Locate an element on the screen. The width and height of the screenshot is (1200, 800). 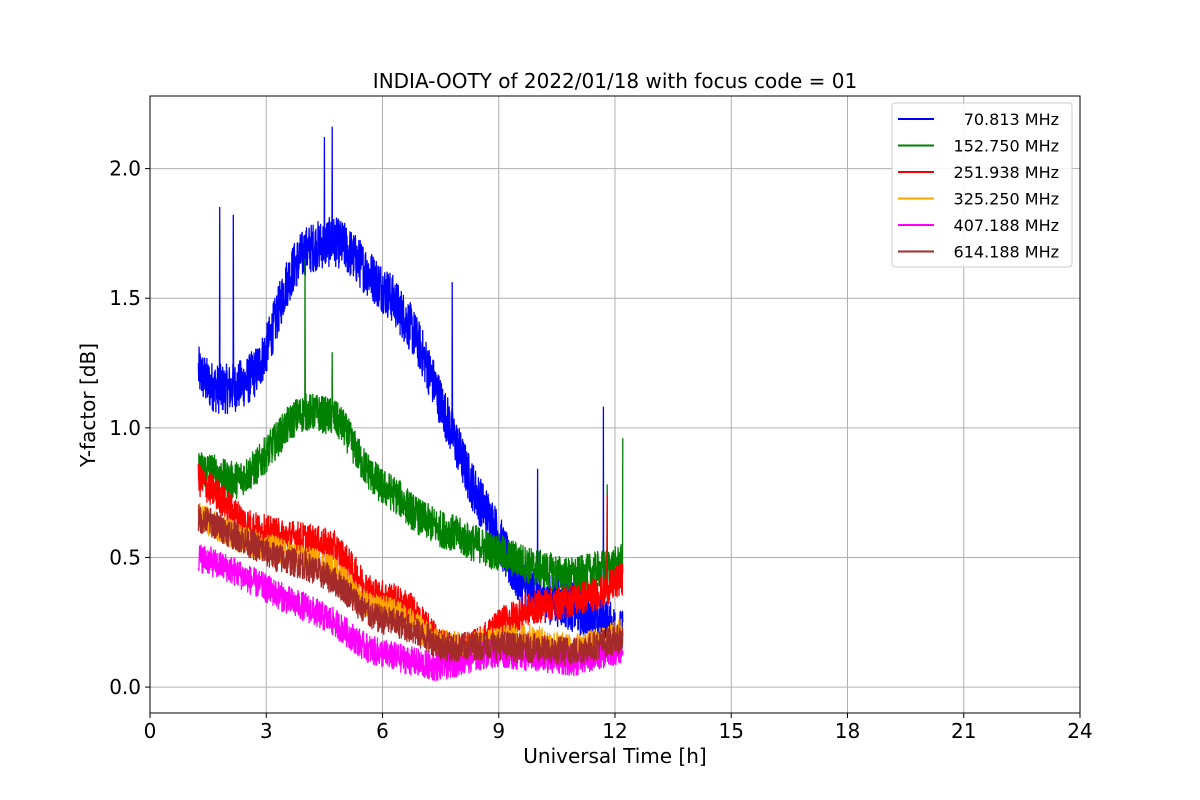
y-axis-label: Y-factor [dB] is located at coordinates (88, 405).